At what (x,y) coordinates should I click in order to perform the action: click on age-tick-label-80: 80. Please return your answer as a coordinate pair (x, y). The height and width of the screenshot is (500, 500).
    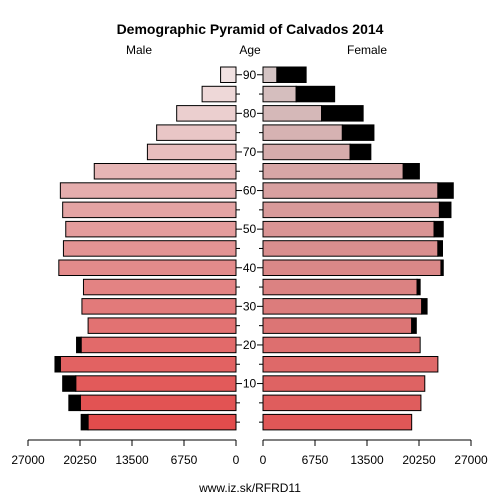
    Looking at the image, I should click on (250, 113).